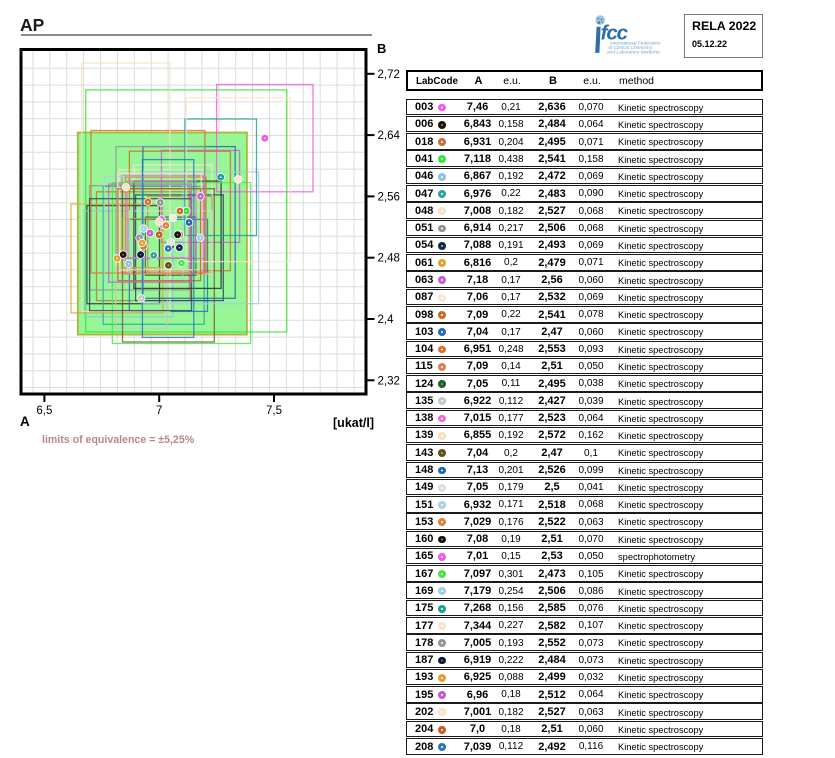 The width and height of the screenshot is (835, 758). Describe the element at coordinates (631, 48) in the screenshot. I see `svg-text: of Clinical Chemistry` at that location.